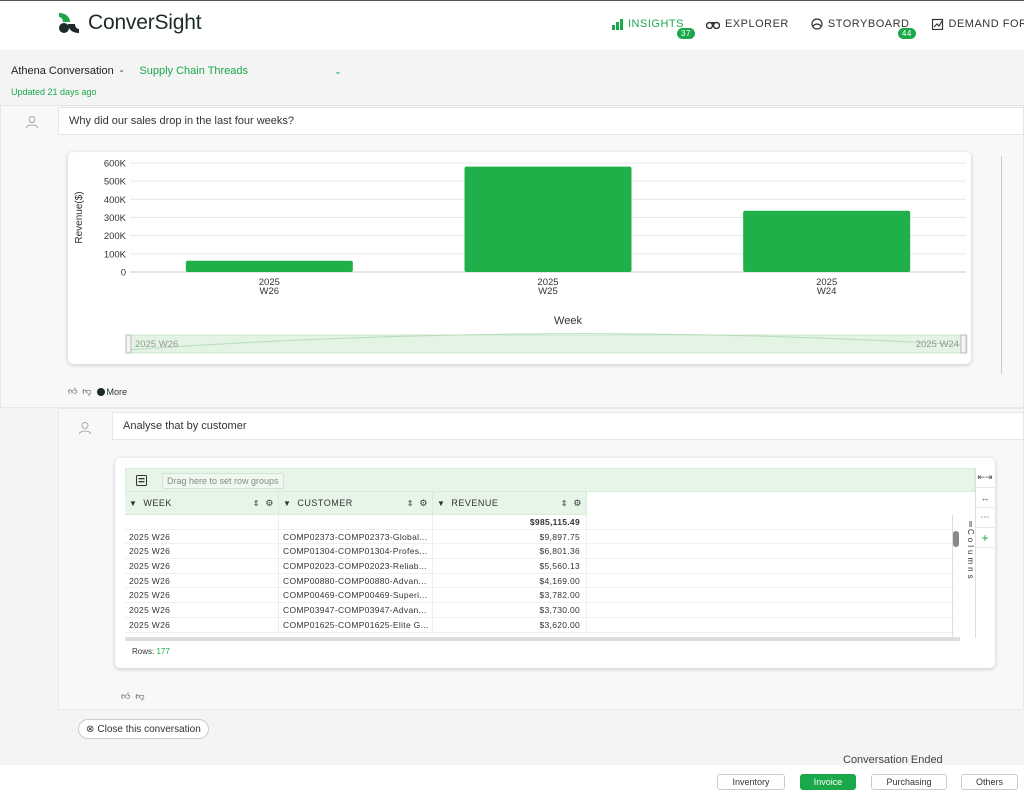 Image resolution: width=1024 pixels, height=800 pixels. I want to click on y-tick-label: 300K, so click(115, 218).